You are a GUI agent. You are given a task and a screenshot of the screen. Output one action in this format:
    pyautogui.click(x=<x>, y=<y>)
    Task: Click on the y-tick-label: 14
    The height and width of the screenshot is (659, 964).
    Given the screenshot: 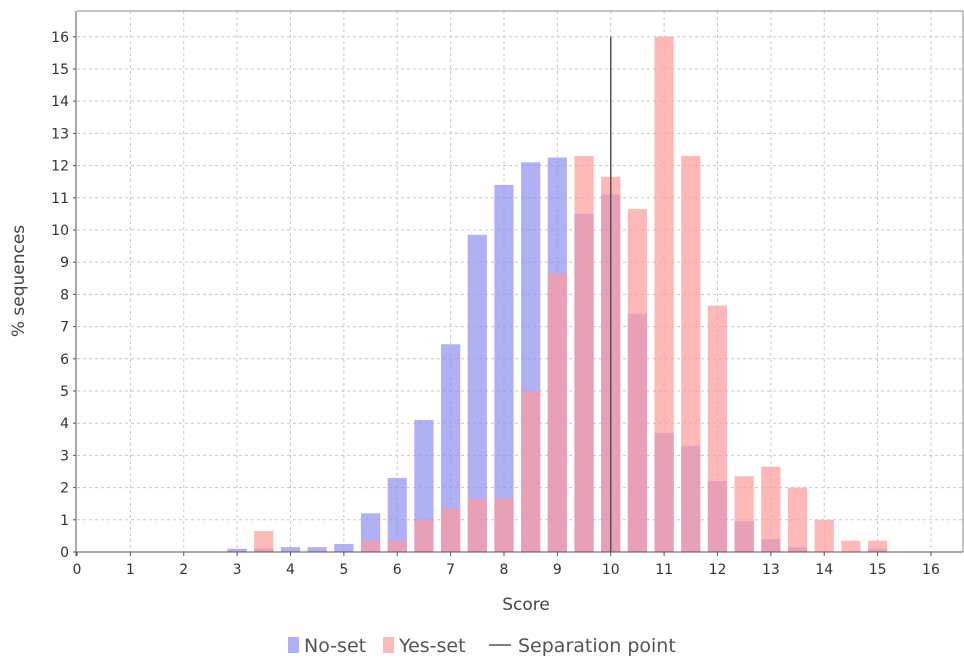 What is the action you would take?
    pyautogui.click(x=60, y=102)
    